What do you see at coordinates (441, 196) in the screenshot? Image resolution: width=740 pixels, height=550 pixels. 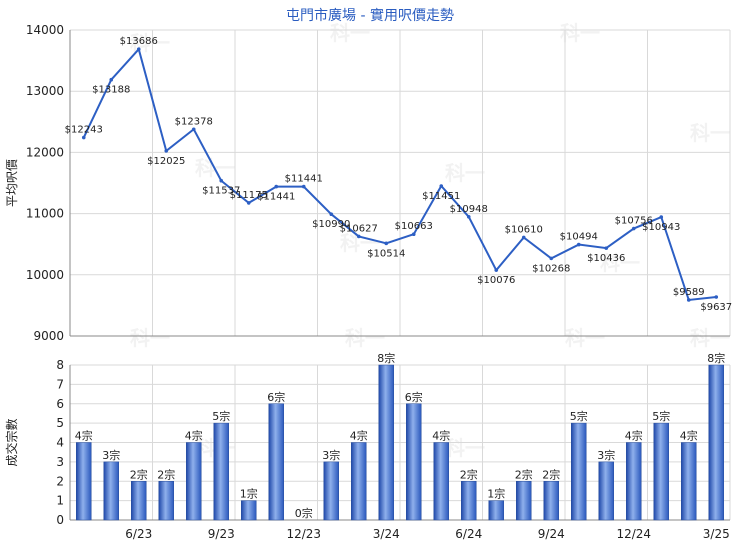 I see `price-label: $11451` at bounding box center [441, 196].